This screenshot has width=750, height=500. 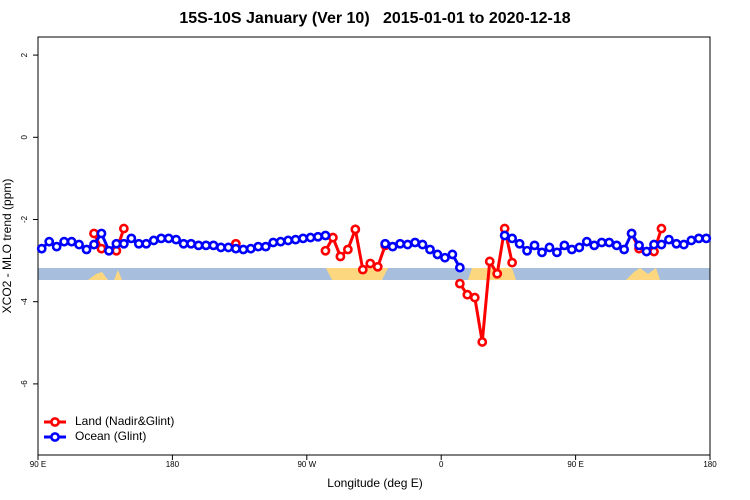 What do you see at coordinates (24, 219) in the screenshot?
I see `y-tick-label: -2` at bounding box center [24, 219].